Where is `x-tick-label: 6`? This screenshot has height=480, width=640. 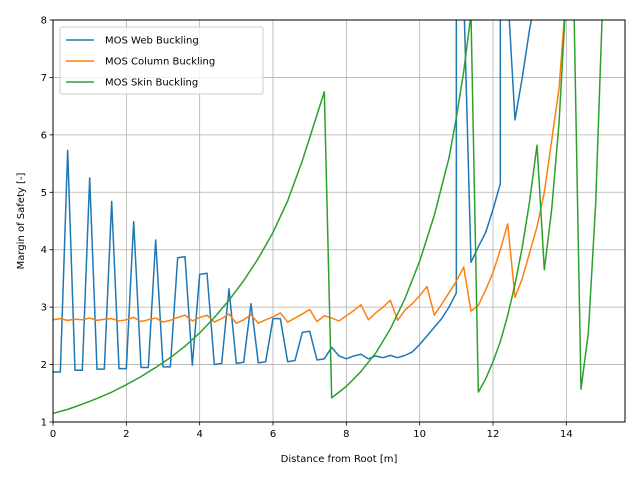 x-tick-label: 6 is located at coordinates (273, 434).